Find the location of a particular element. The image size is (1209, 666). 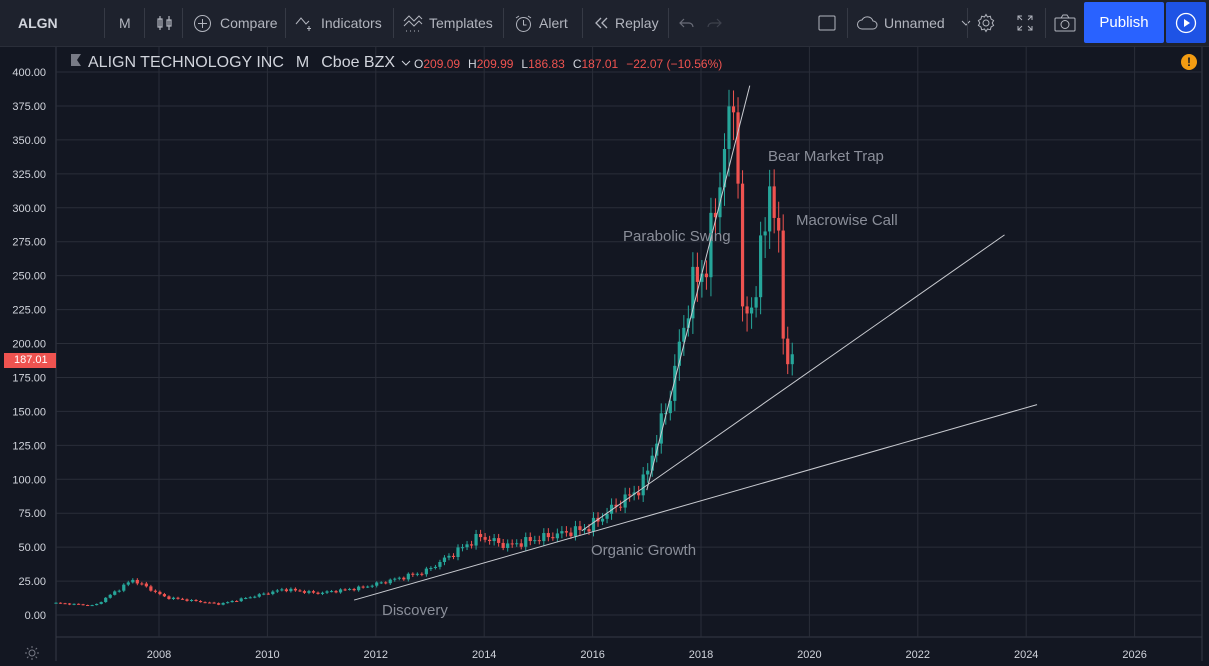

compare-button: Compare is located at coordinates (235, 23).